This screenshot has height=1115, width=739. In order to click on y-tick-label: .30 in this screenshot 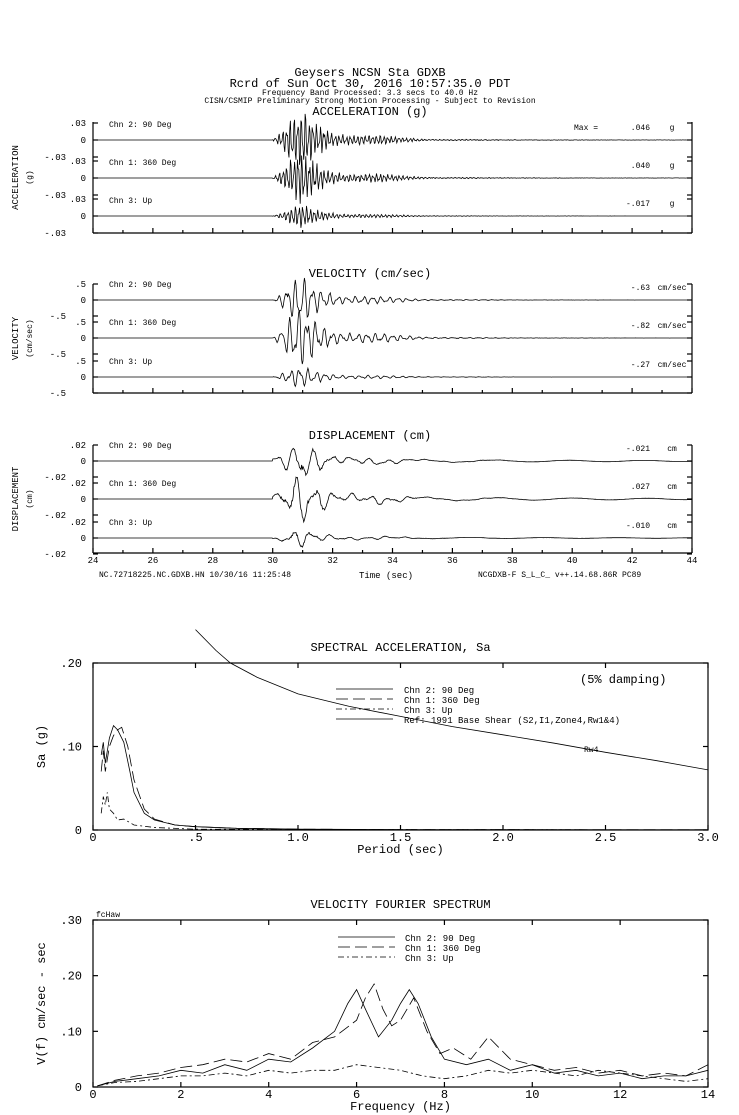, I will do `click(71, 921)`.